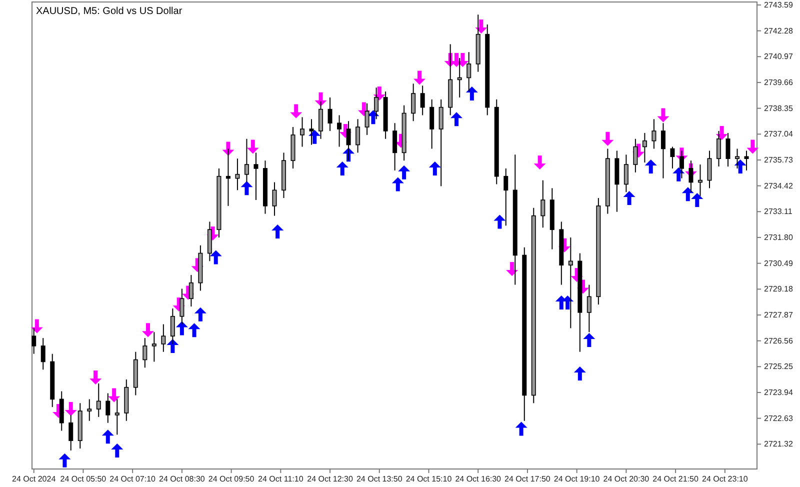  I want to click on y-tick-label: 2742.28, so click(779, 31).